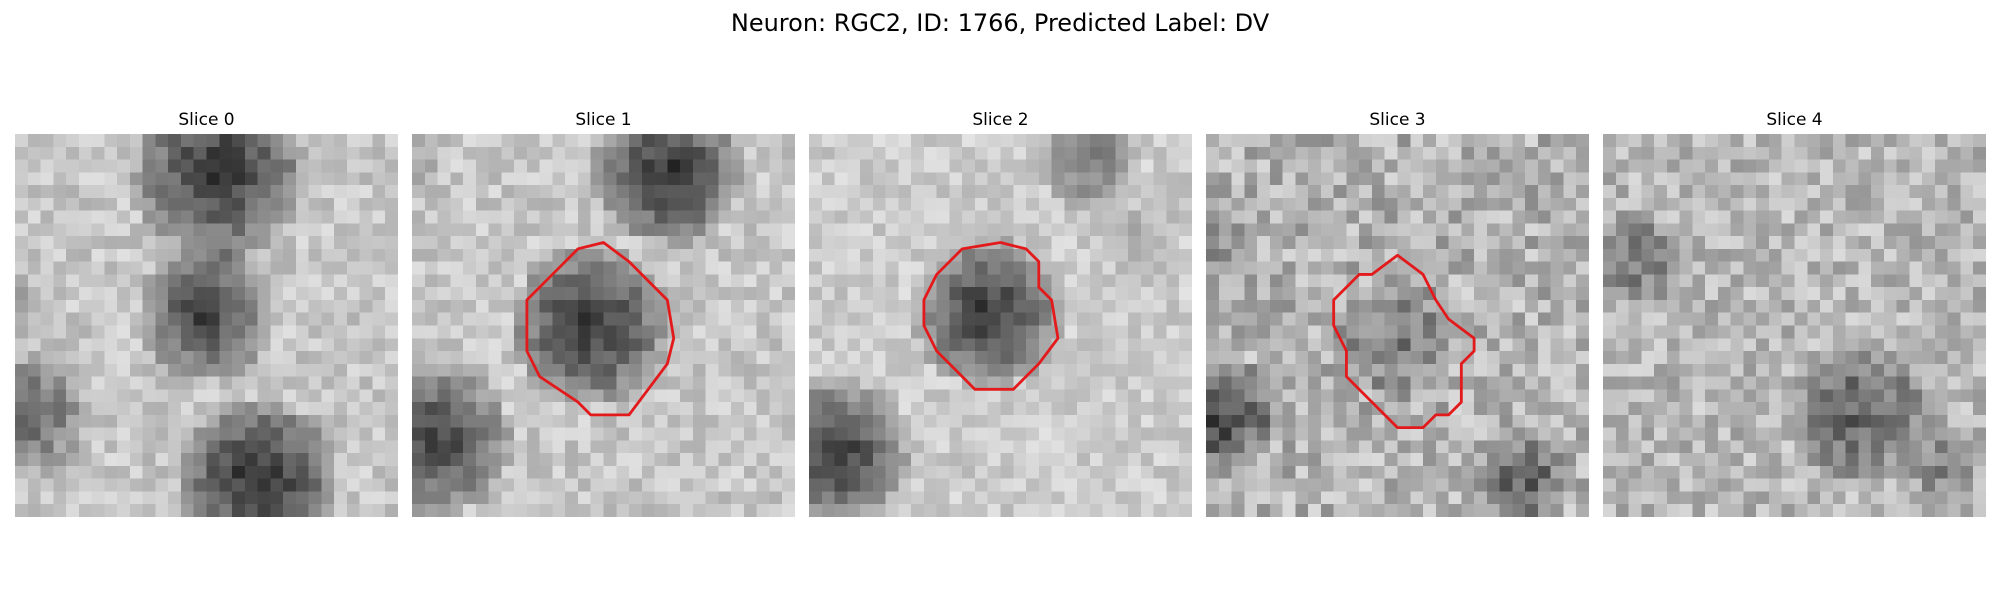  I want to click on slice-title-0: Slice 0, so click(206, 120).